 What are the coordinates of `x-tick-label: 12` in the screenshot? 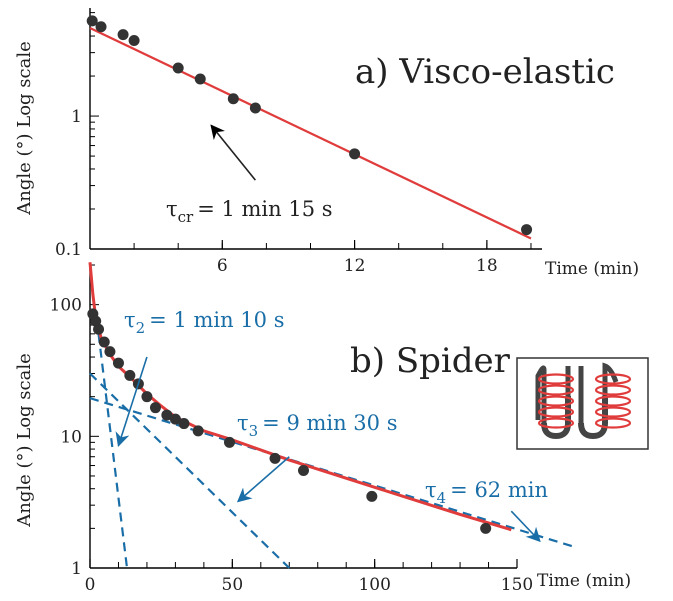 It's located at (355, 266).